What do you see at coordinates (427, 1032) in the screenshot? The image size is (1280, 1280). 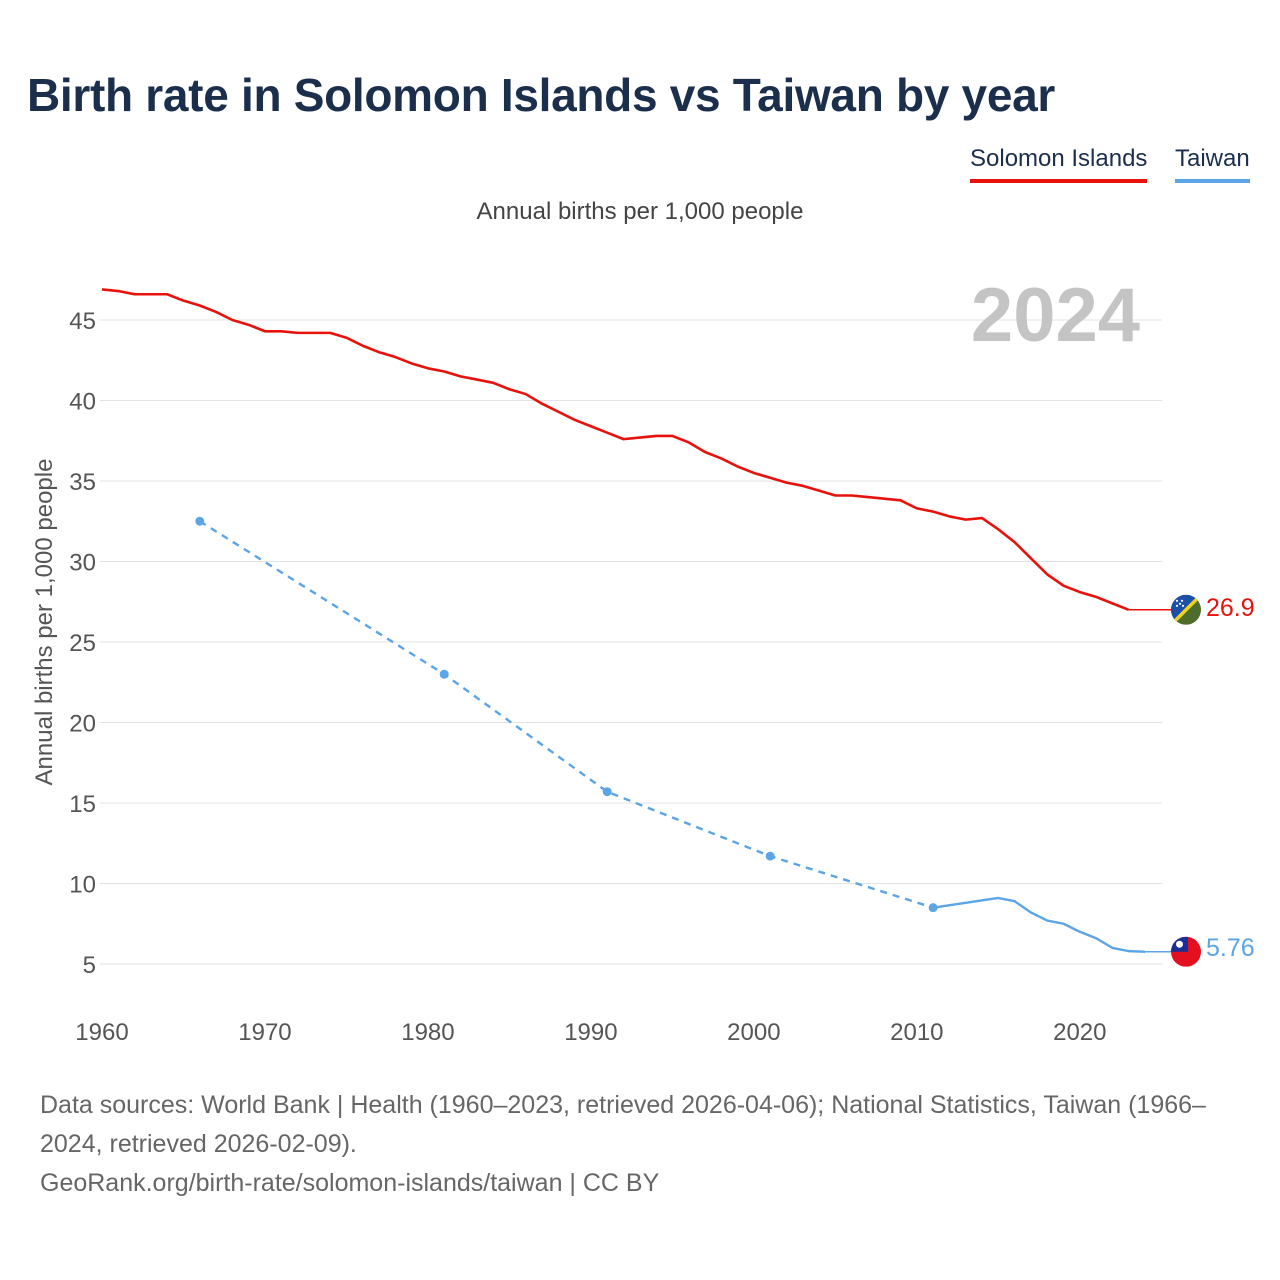 I see `x-tick-label: 1980` at bounding box center [427, 1032].